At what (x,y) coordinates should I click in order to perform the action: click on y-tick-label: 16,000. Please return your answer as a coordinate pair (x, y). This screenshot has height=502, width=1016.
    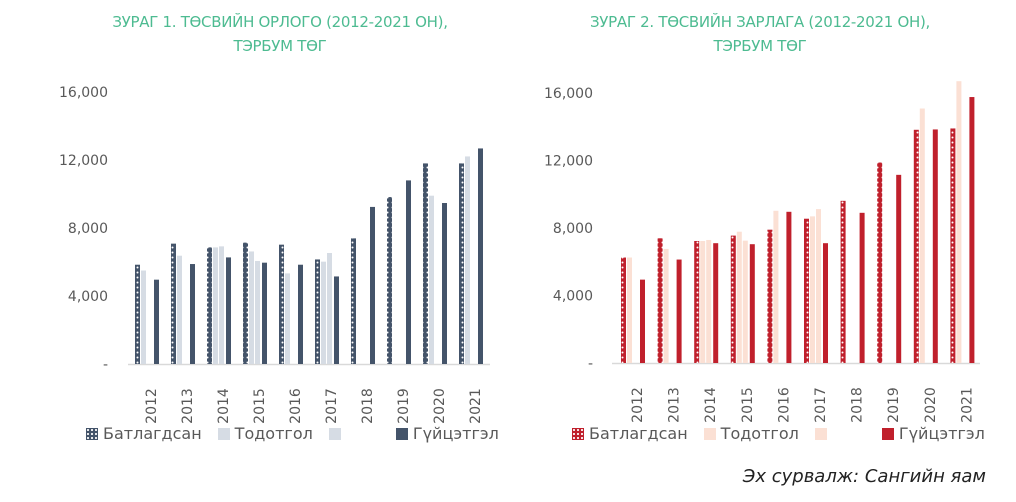
    Looking at the image, I should click on (568, 94).